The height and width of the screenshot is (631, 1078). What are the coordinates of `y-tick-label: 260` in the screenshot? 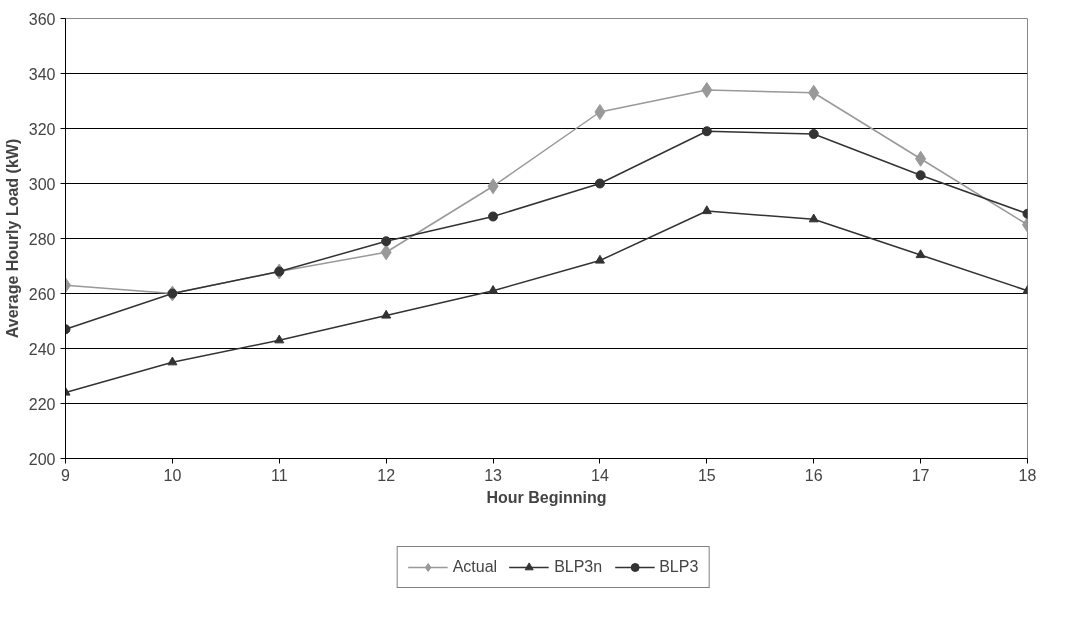 It's located at (42, 294).